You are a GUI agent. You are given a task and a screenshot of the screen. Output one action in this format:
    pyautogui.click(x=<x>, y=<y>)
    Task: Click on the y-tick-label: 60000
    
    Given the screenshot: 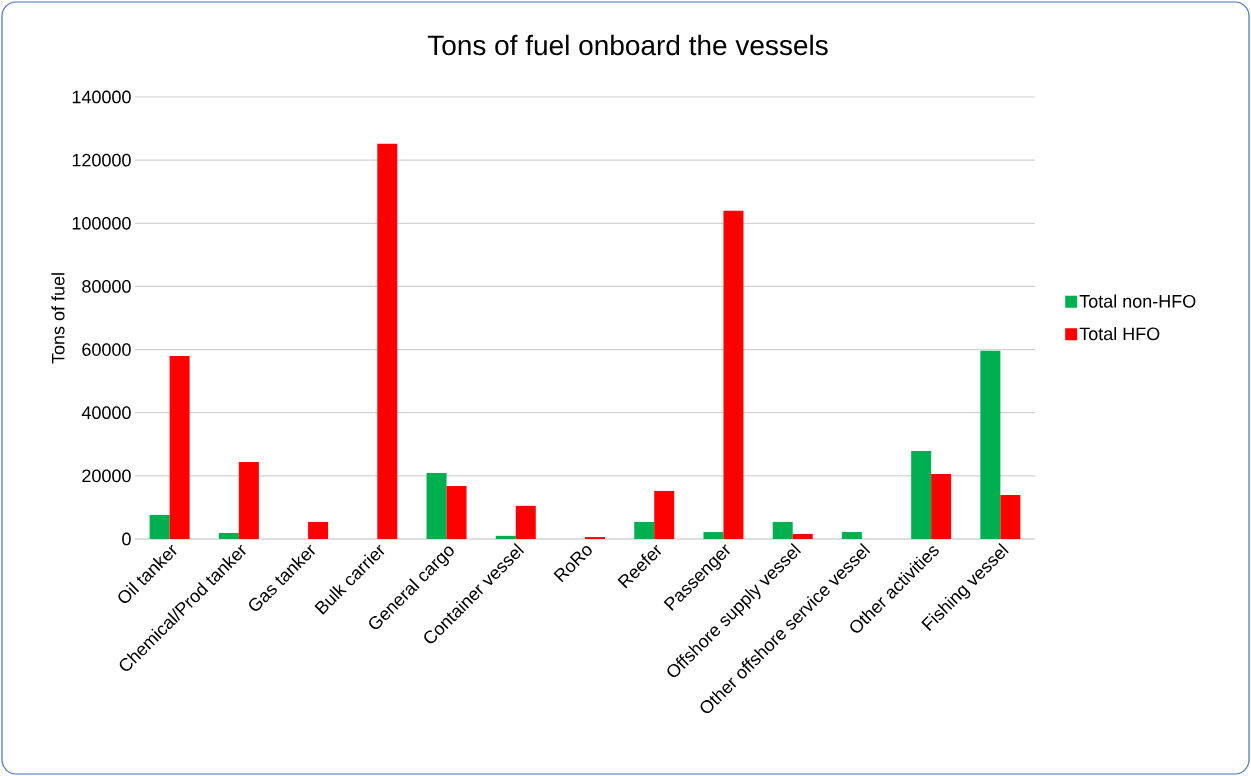 What is the action you would take?
    pyautogui.click(x=106, y=349)
    